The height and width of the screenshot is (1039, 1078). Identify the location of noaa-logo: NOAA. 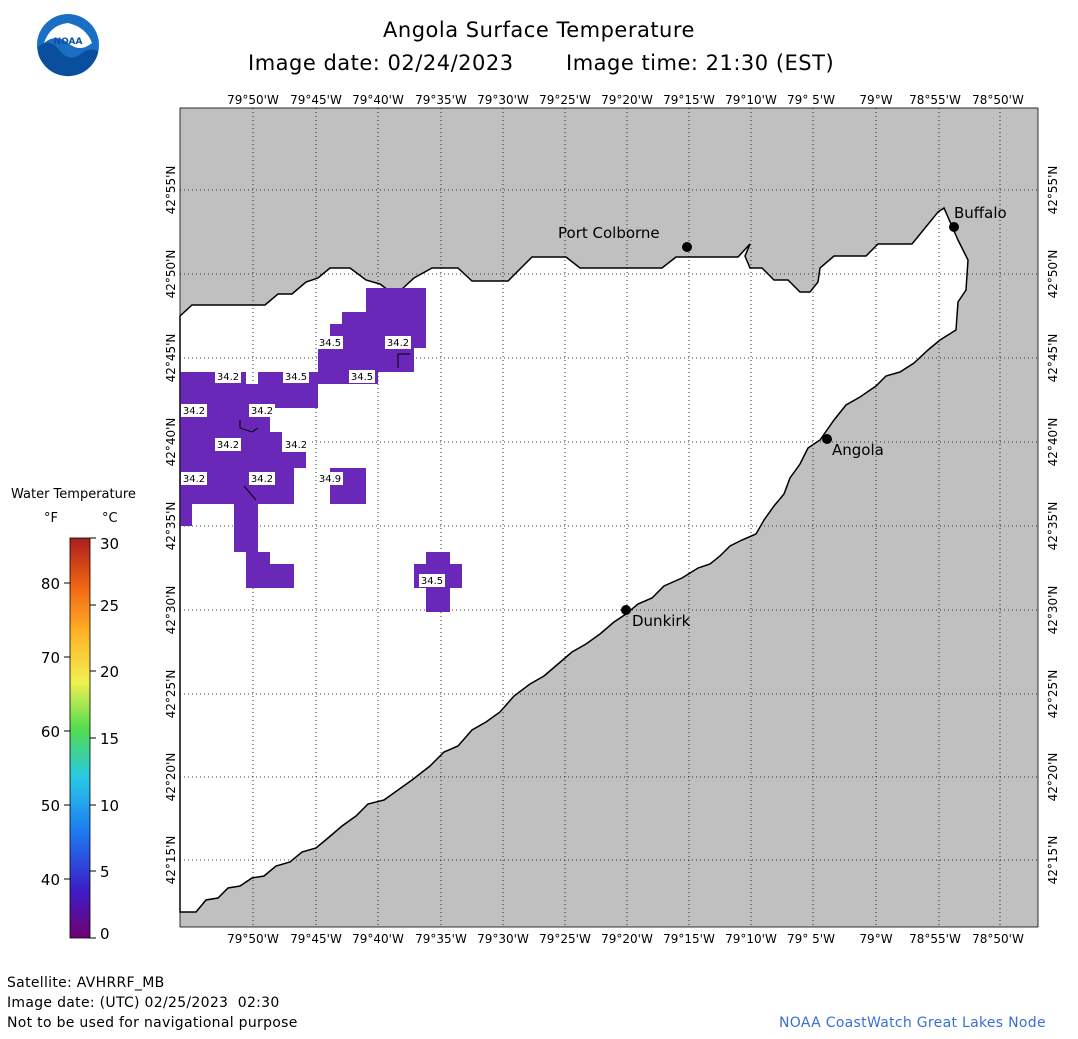
(68, 45).